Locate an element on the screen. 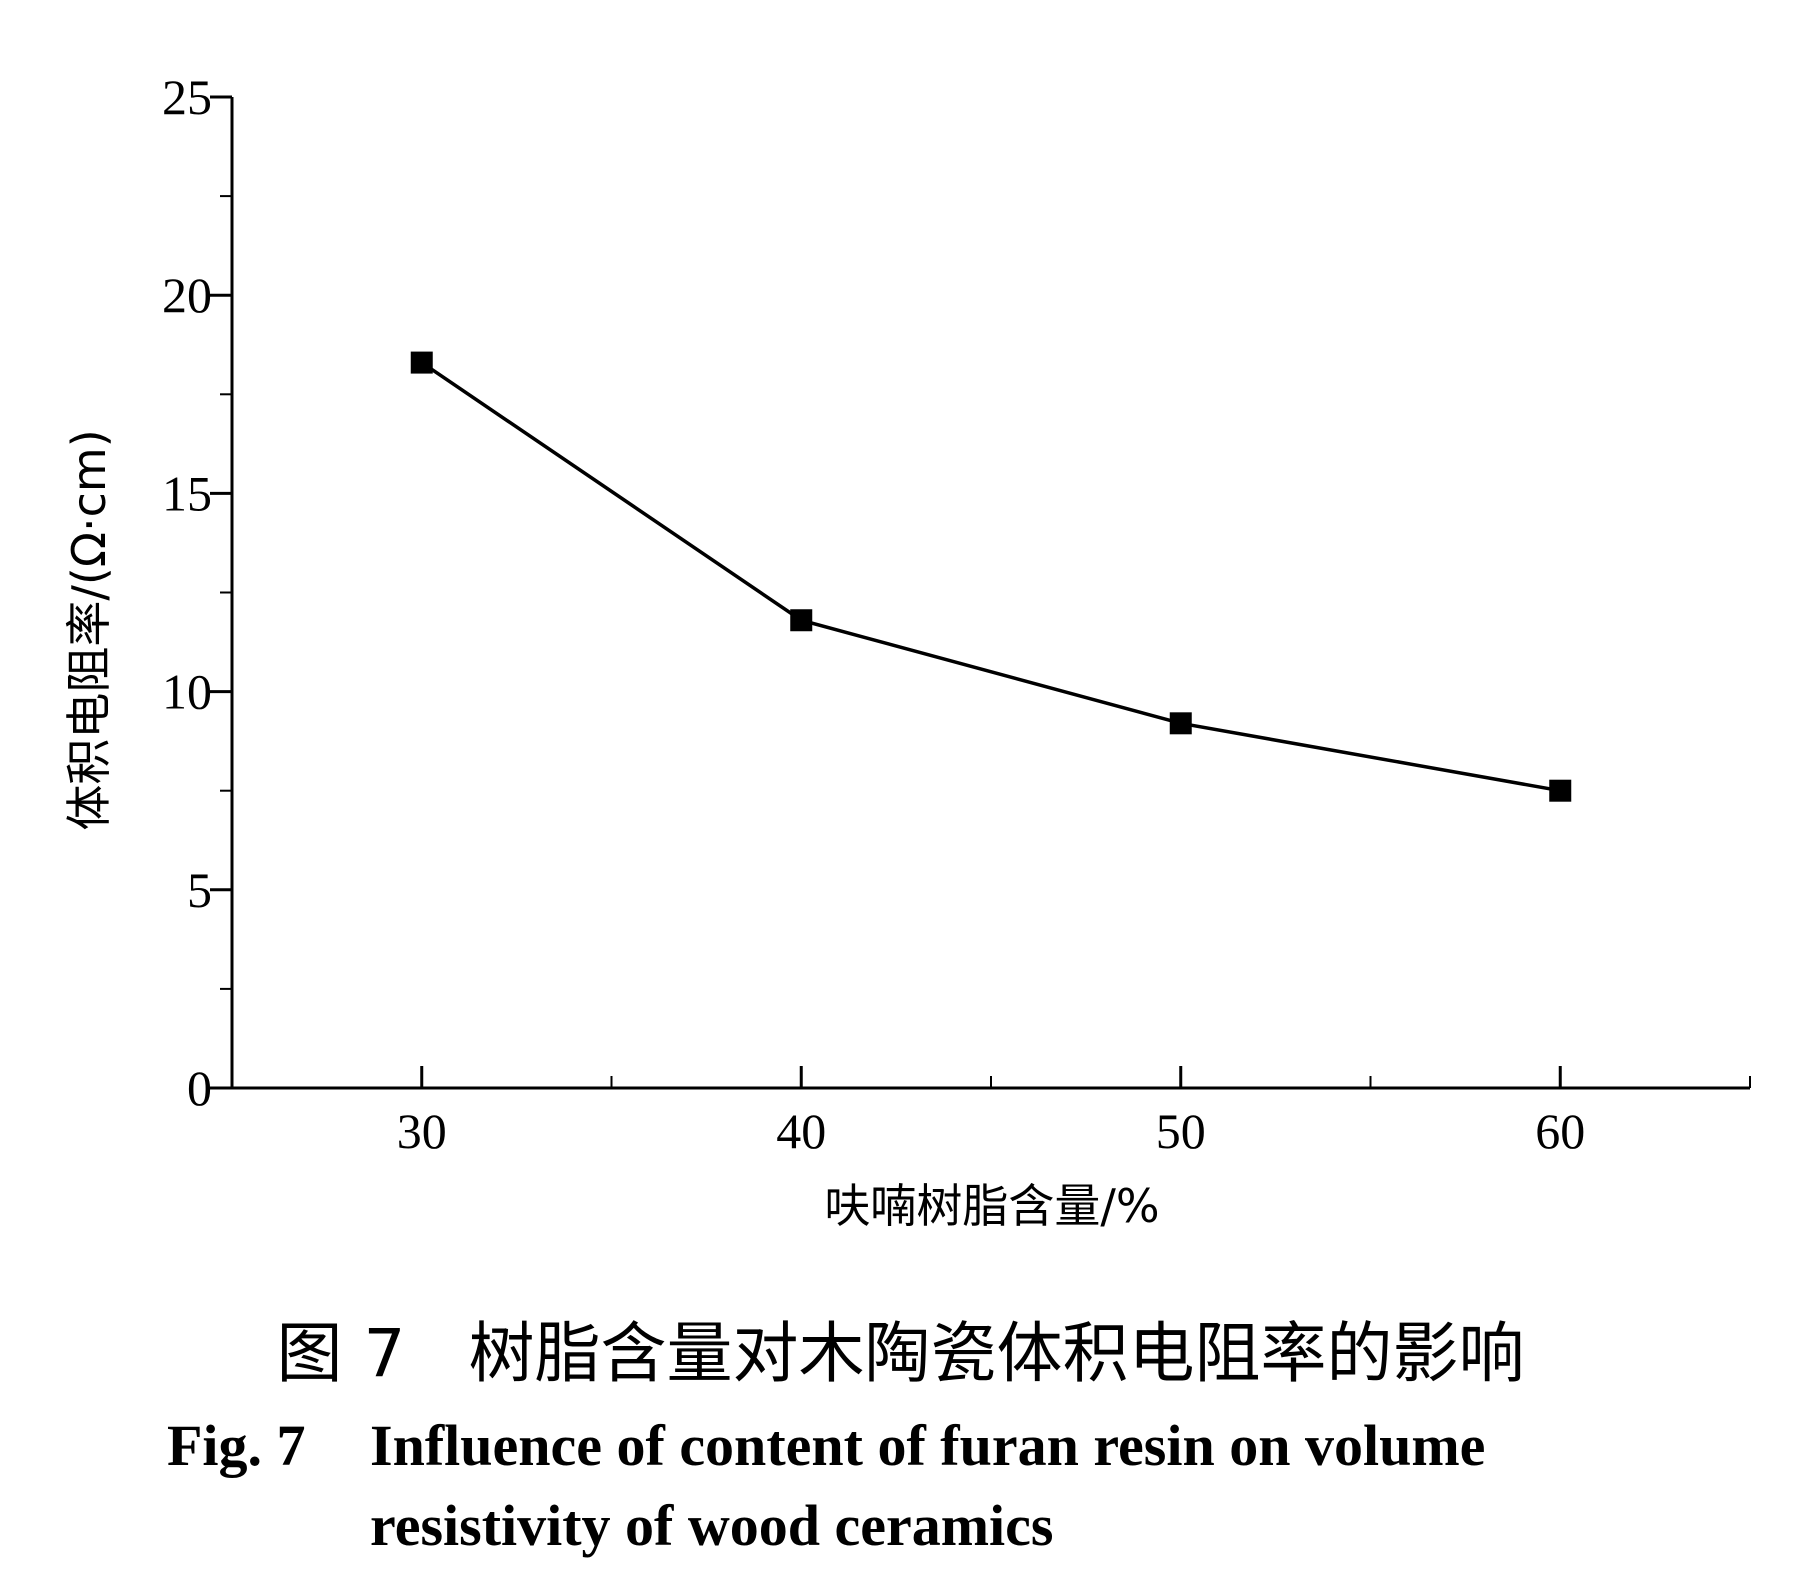  x-tick-label: 60 is located at coordinates (1560, 1131).